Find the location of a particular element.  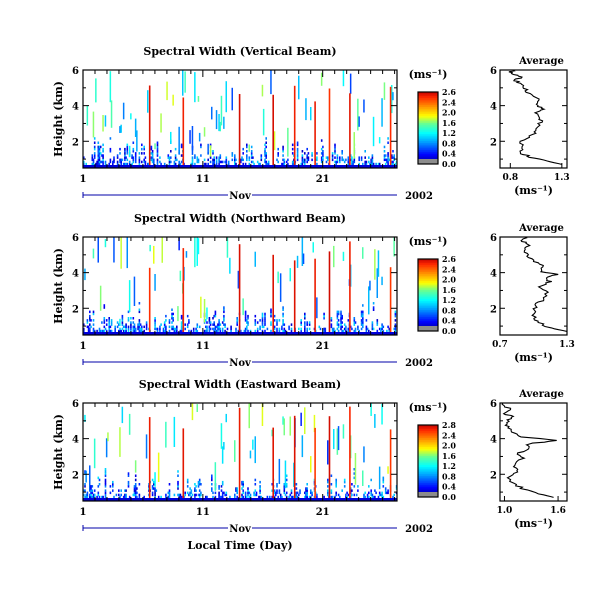

colorbar-frame is located at coordinates (428, 295).